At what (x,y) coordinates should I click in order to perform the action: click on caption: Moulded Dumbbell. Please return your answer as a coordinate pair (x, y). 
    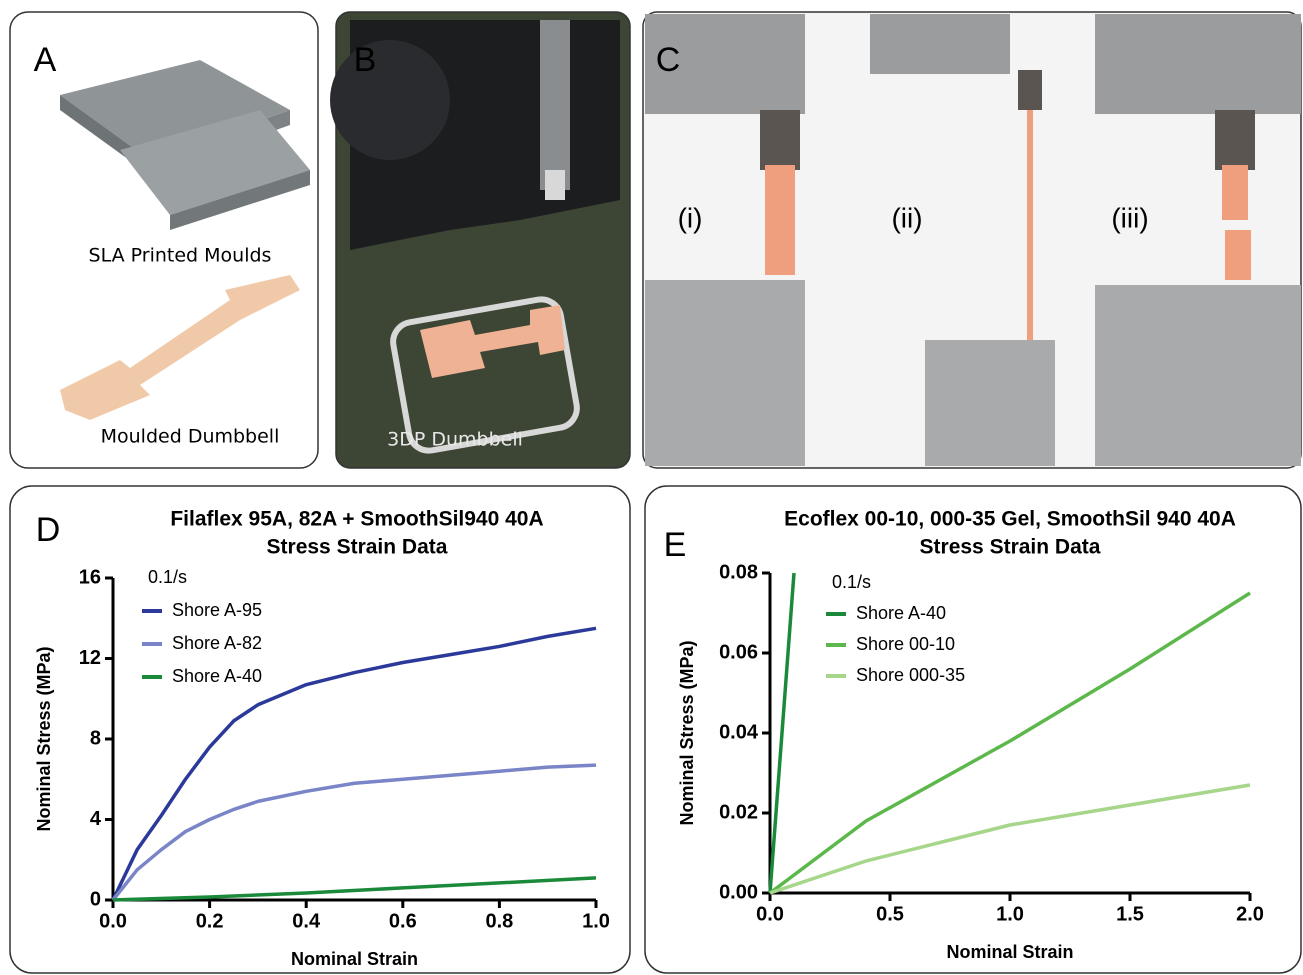
    Looking at the image, I should click on (190, 437).